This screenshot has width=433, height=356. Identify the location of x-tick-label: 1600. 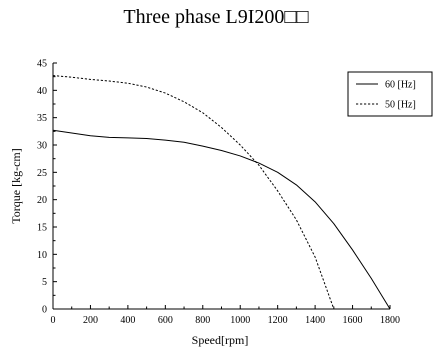
(353, 320).